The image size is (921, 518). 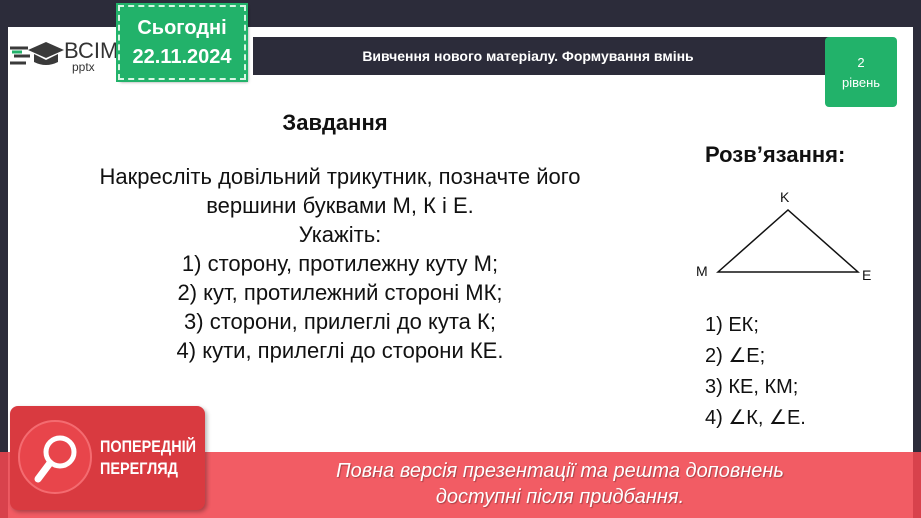 What do you see at coordinates (732, 325) in the screenshot?
I see `answer-item: 1) ЕК;` at bounding box center [732, 325].